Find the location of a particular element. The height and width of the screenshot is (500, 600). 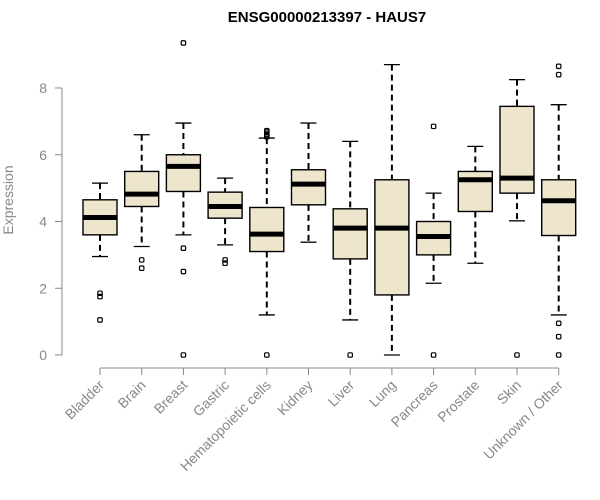

y-tick-label: 6 is located at coordinates (43, 155).